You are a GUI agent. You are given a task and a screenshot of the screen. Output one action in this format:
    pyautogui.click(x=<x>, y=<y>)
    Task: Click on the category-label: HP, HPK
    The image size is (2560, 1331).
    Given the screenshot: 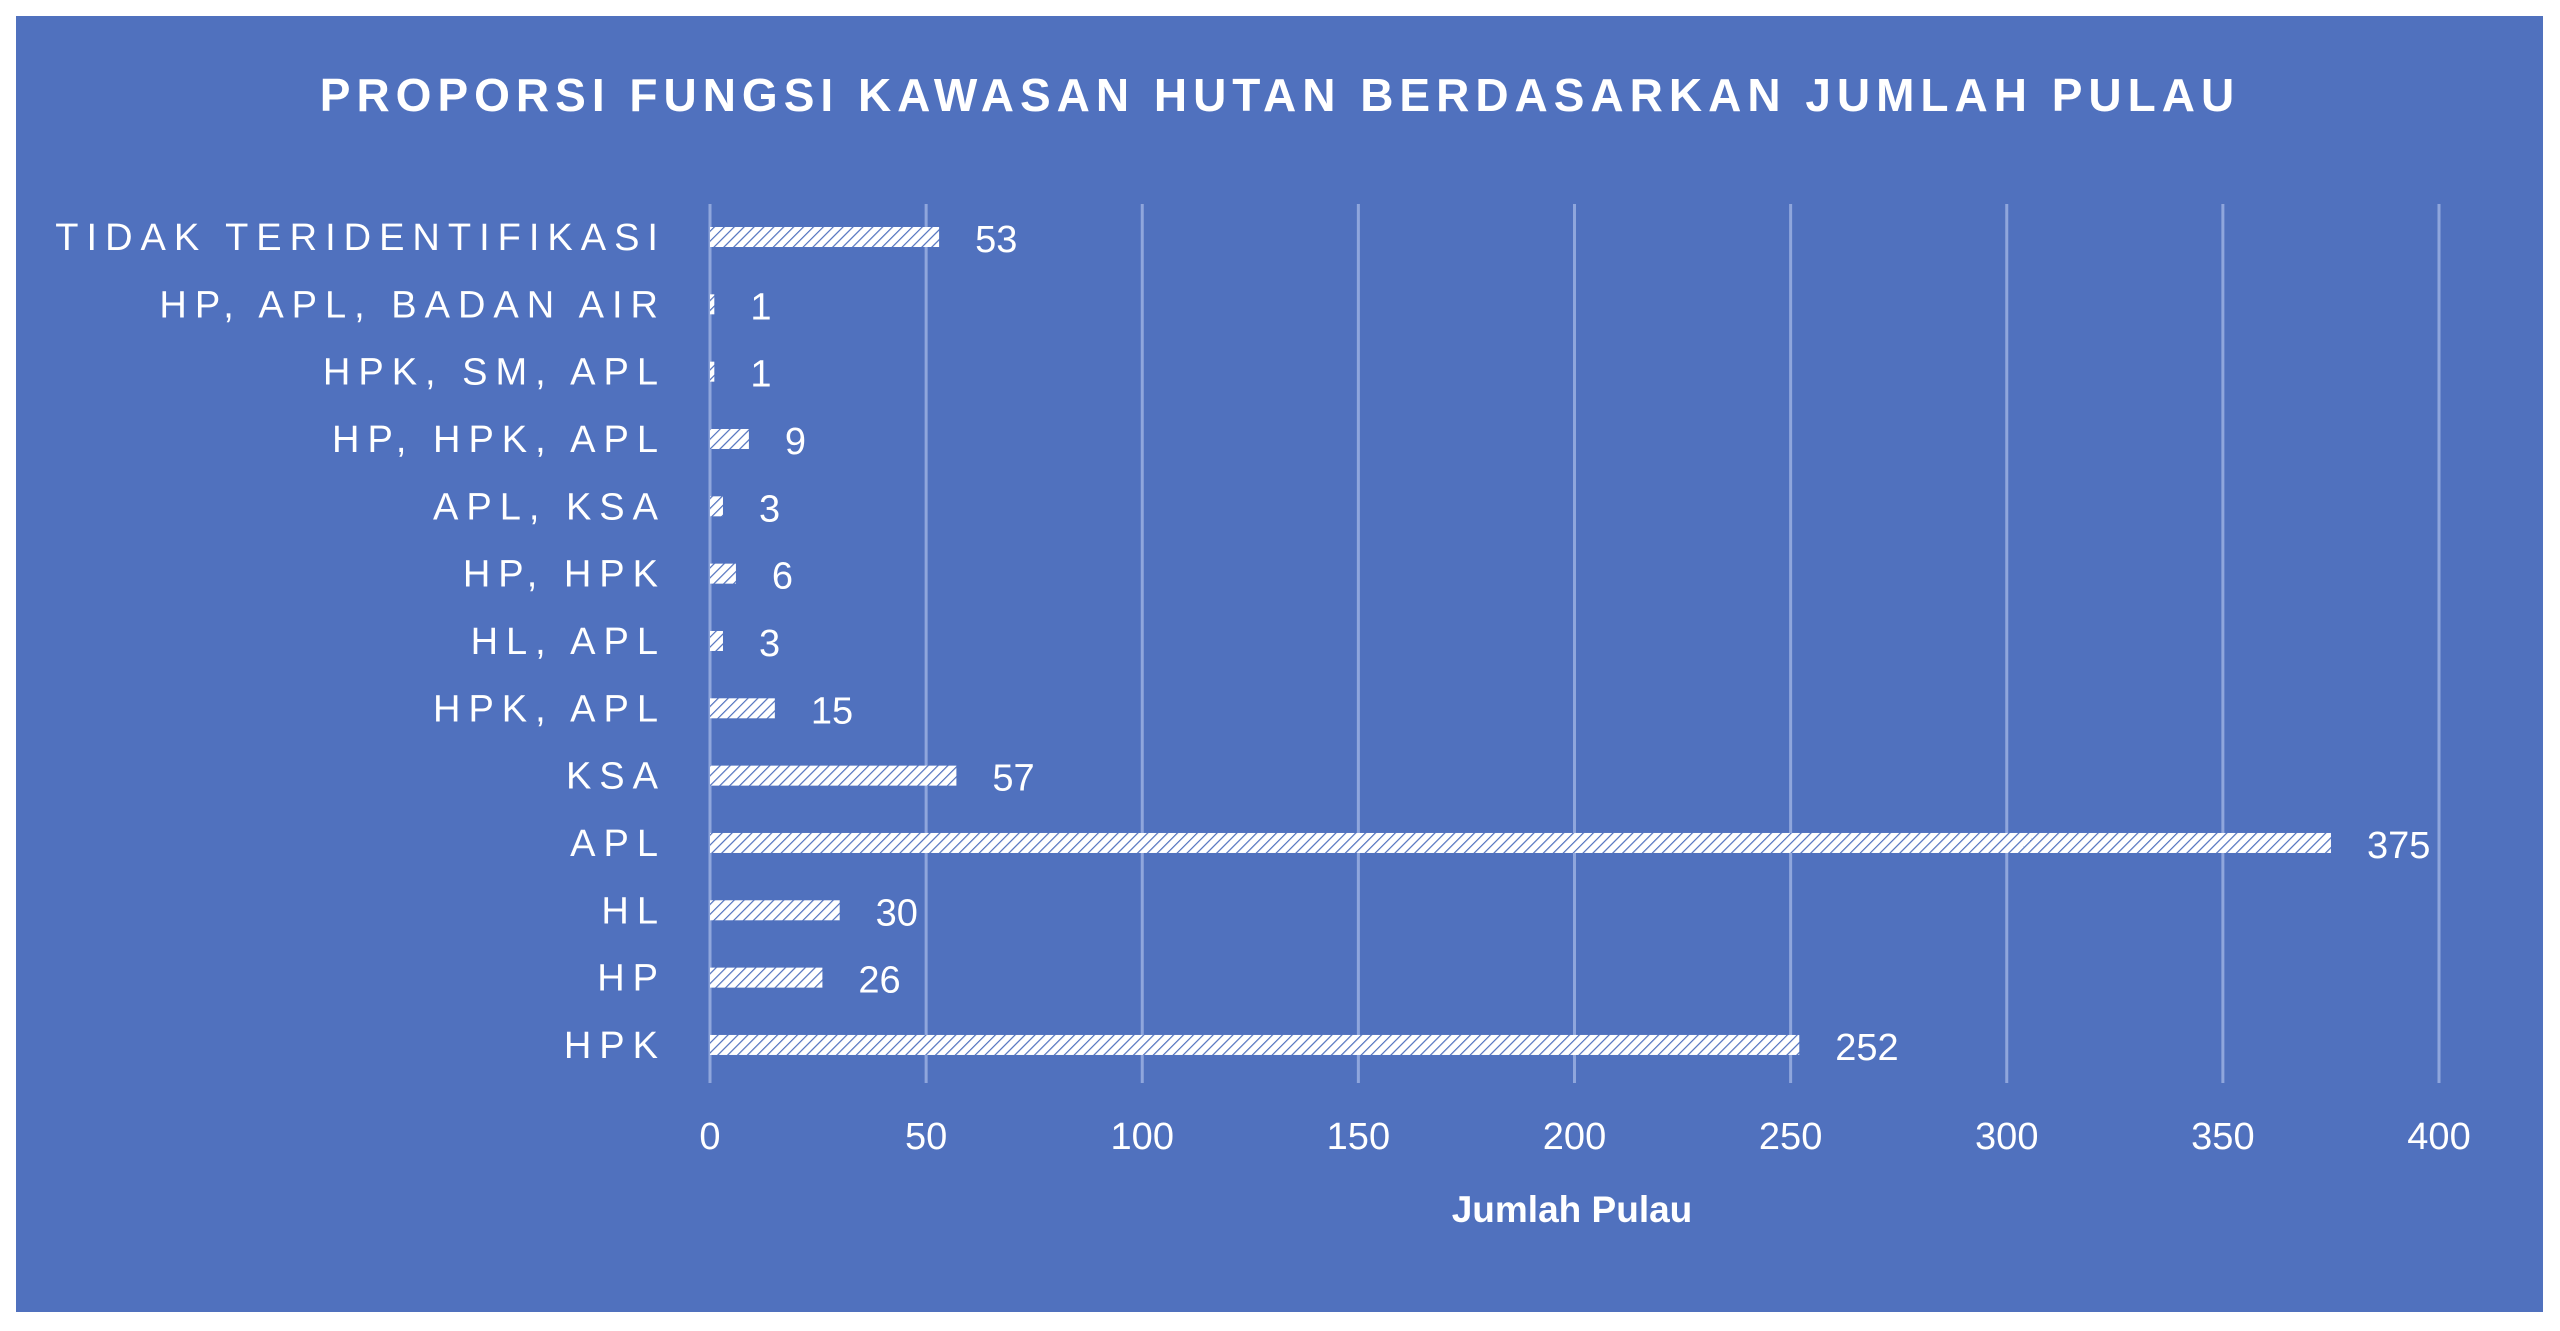 What is the action you would take?
    pyautogui.click(x=564, y=575)
    